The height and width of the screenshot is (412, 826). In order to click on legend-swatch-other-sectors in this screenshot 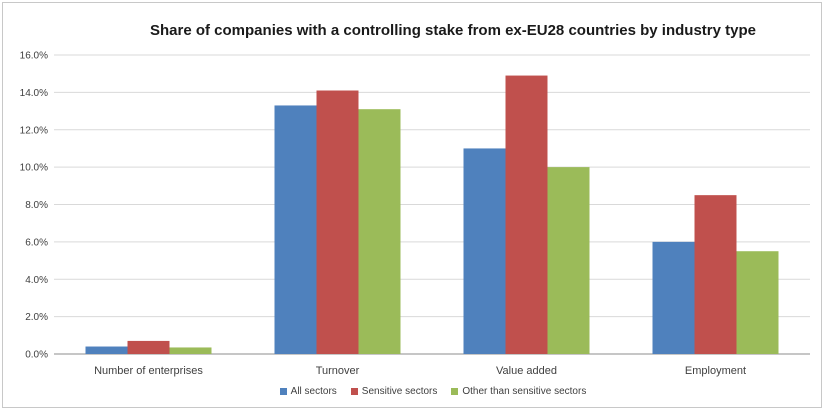, I will do `click(455, 391)`.